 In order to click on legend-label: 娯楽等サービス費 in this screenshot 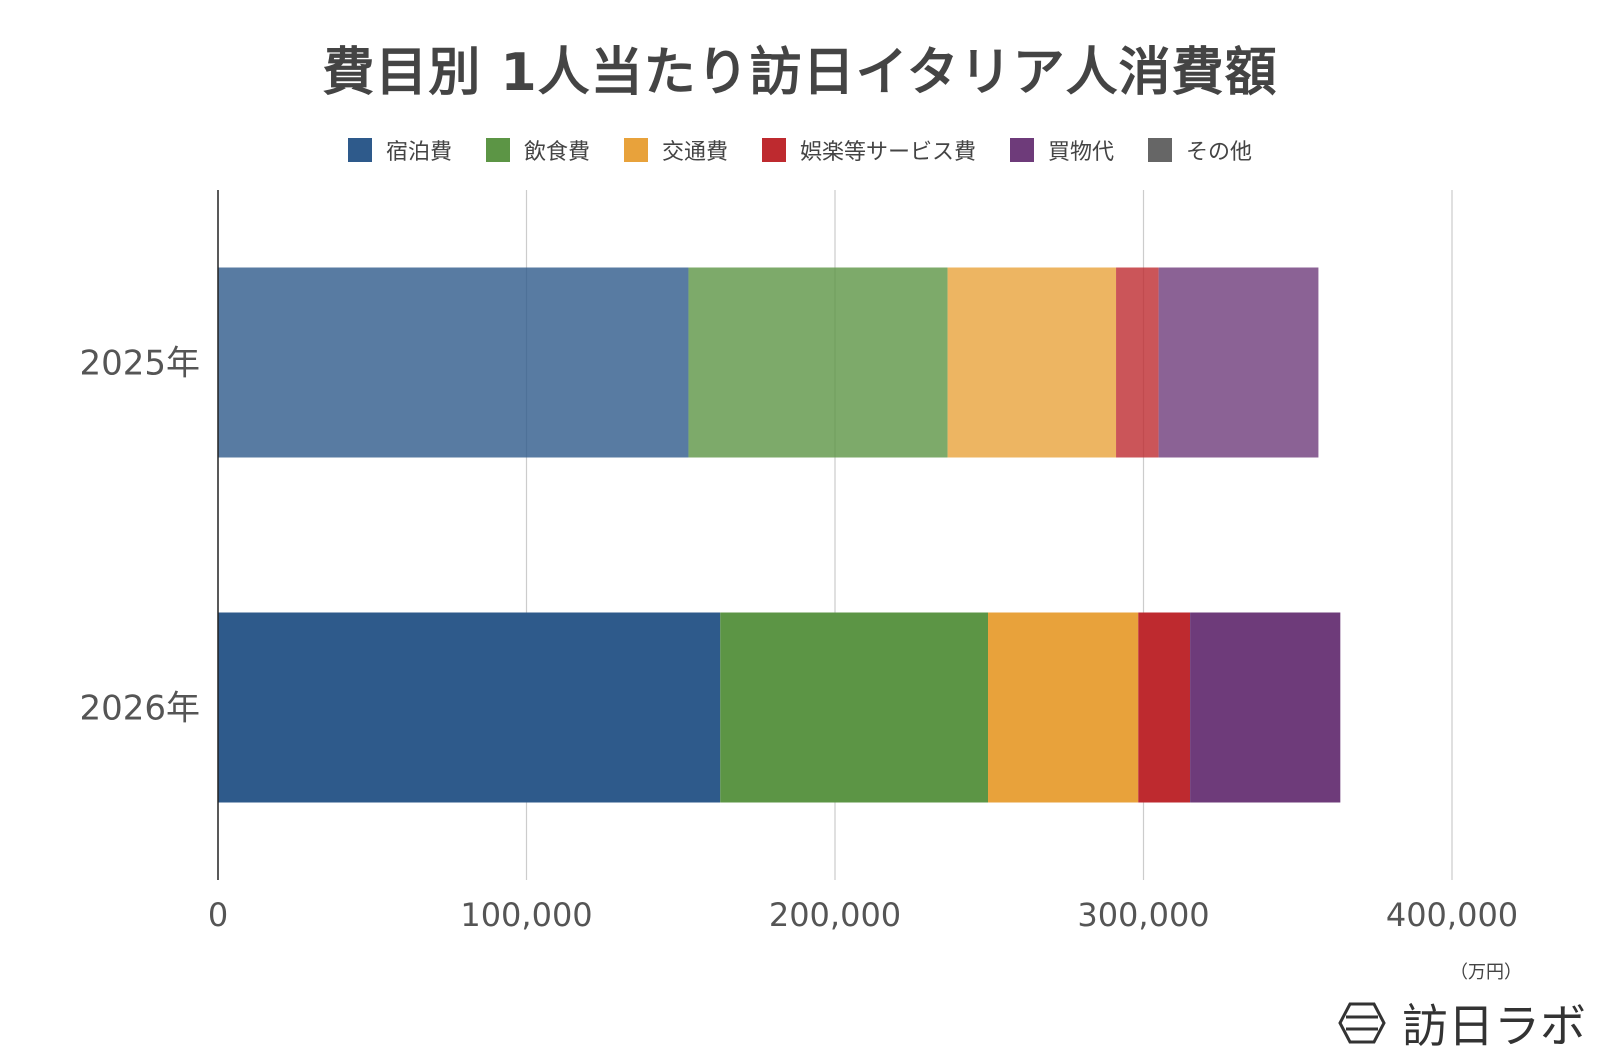, I will do `click(888, 152)`.